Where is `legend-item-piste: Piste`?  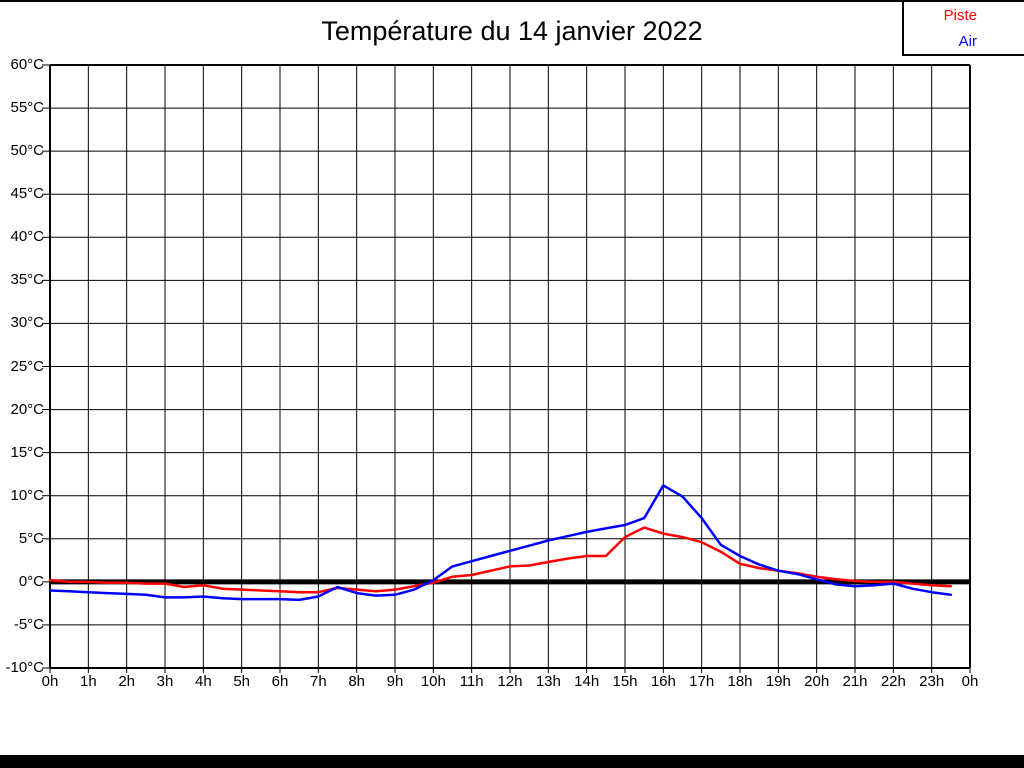
legend-item-piste: Piste is located at coordinates (960, 15).